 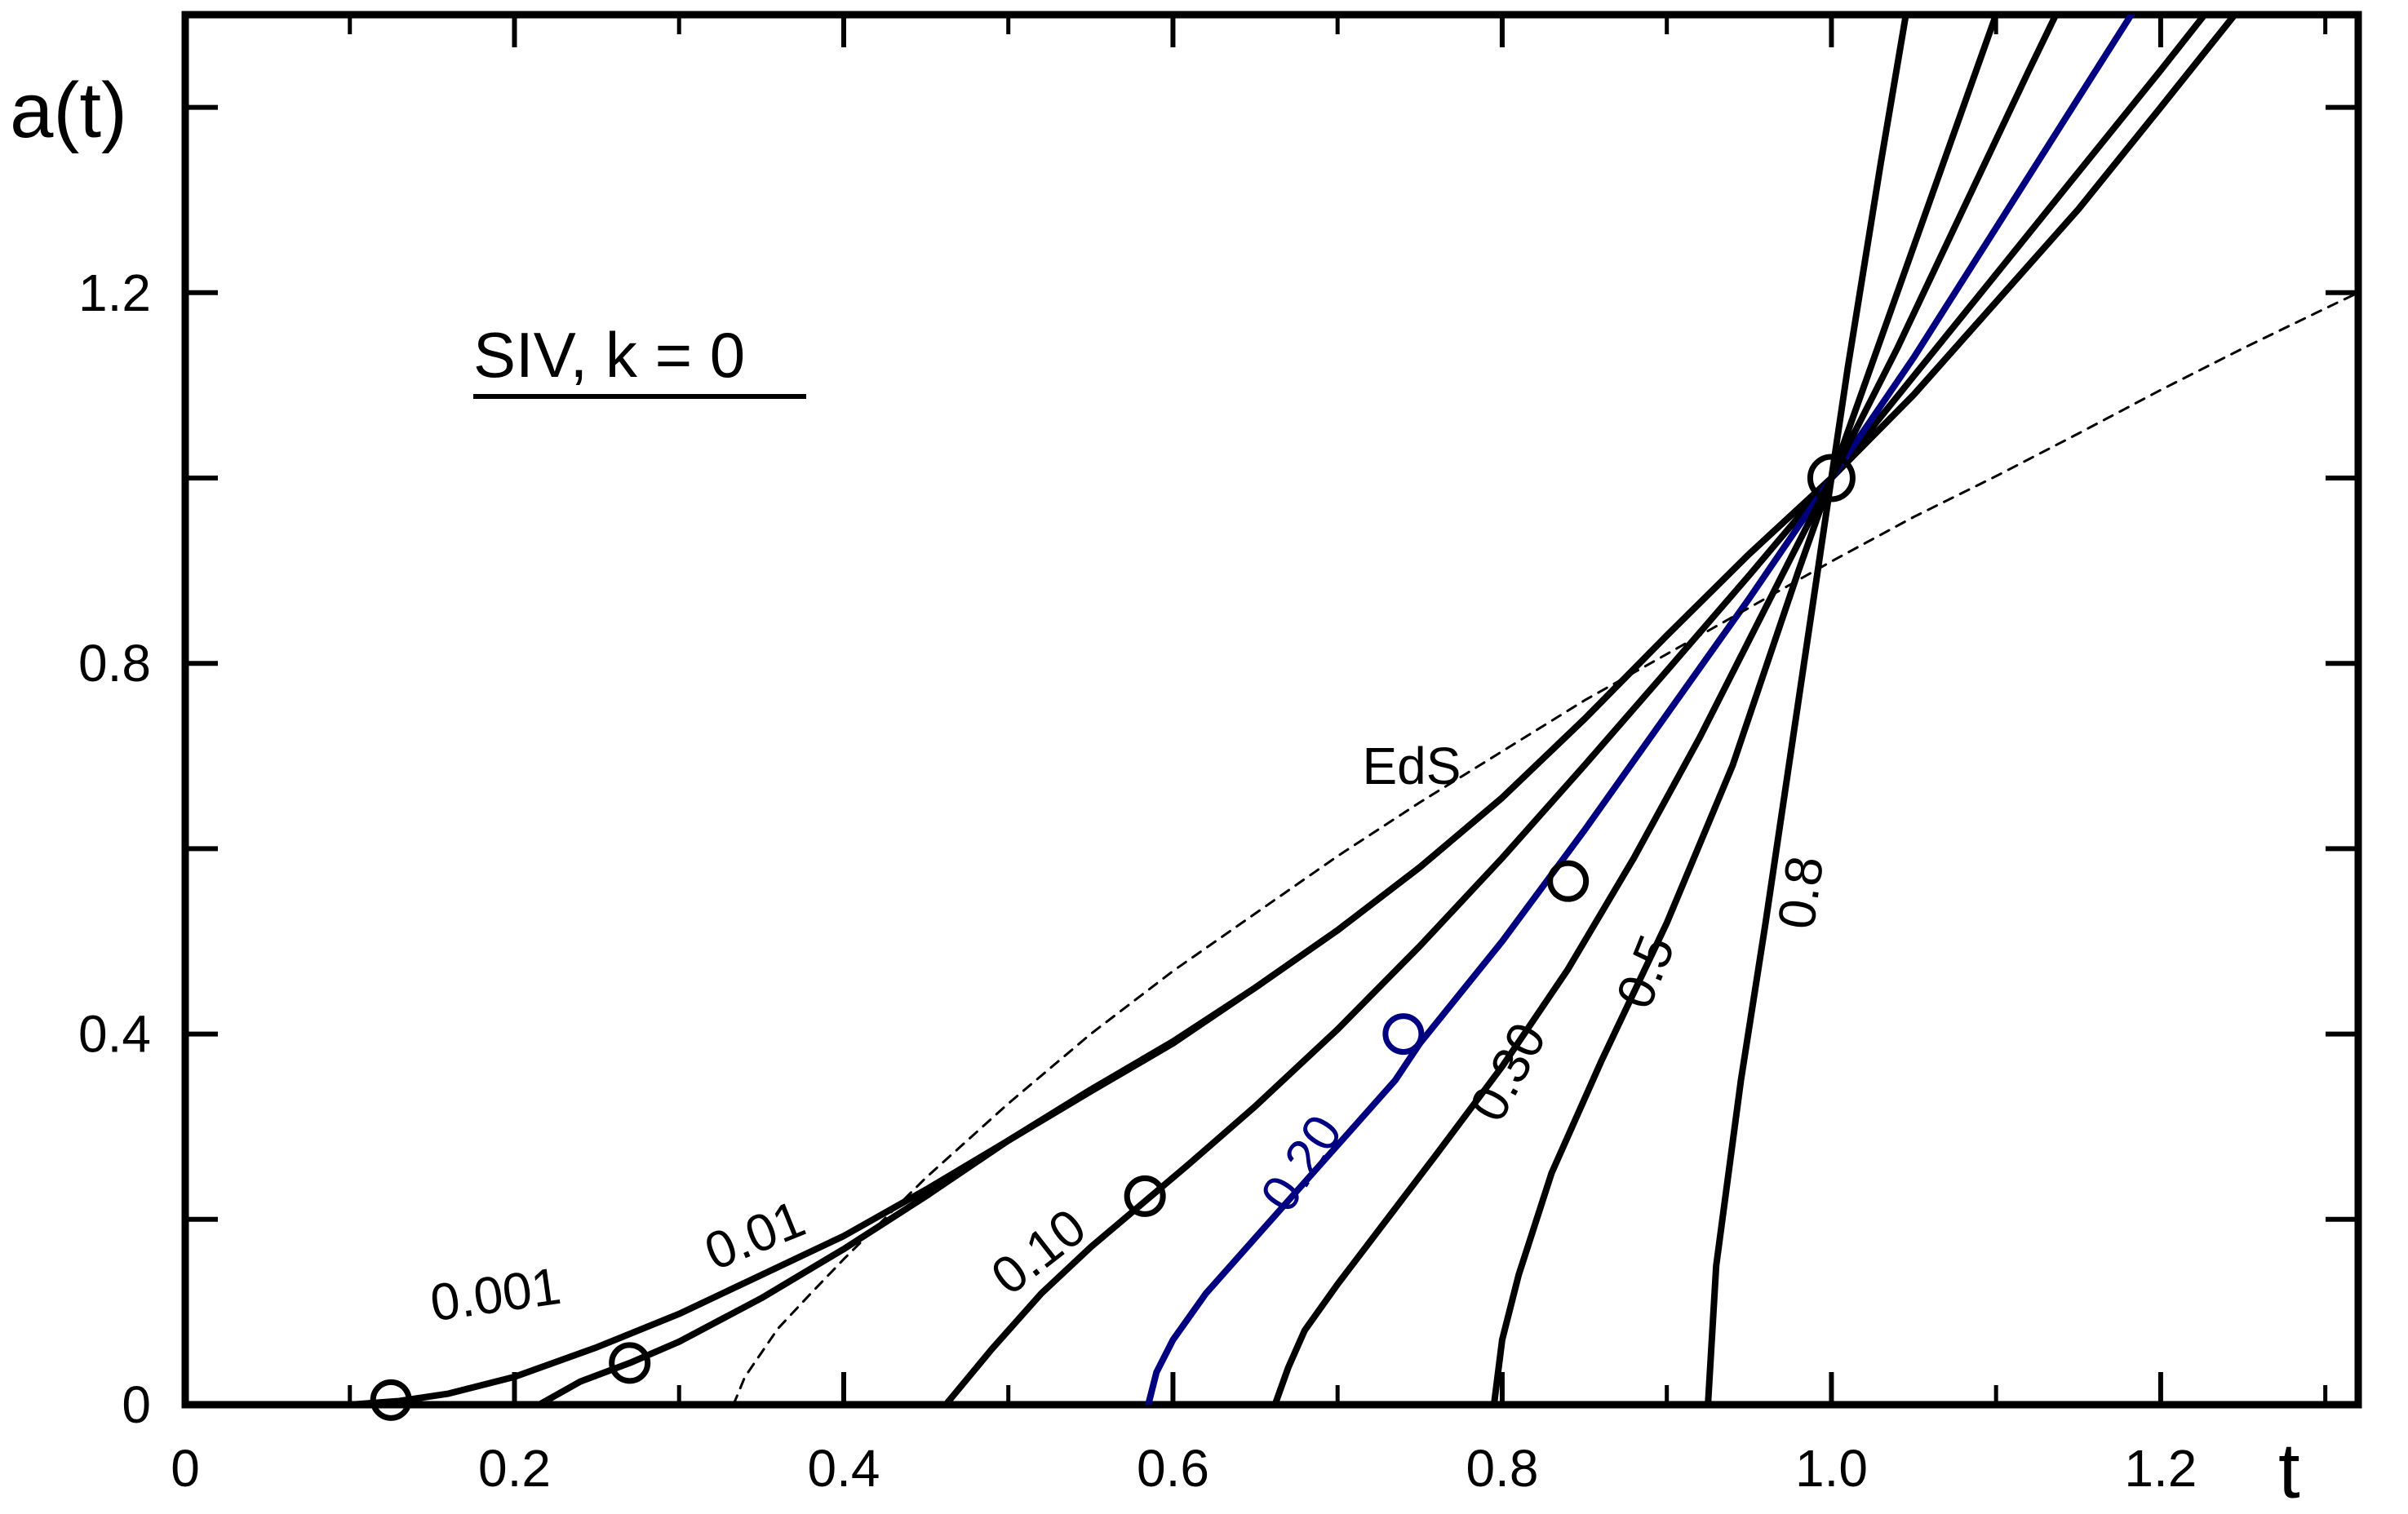 I want to click on series-label-EdS: EdS, so click(x=1412, y=766).